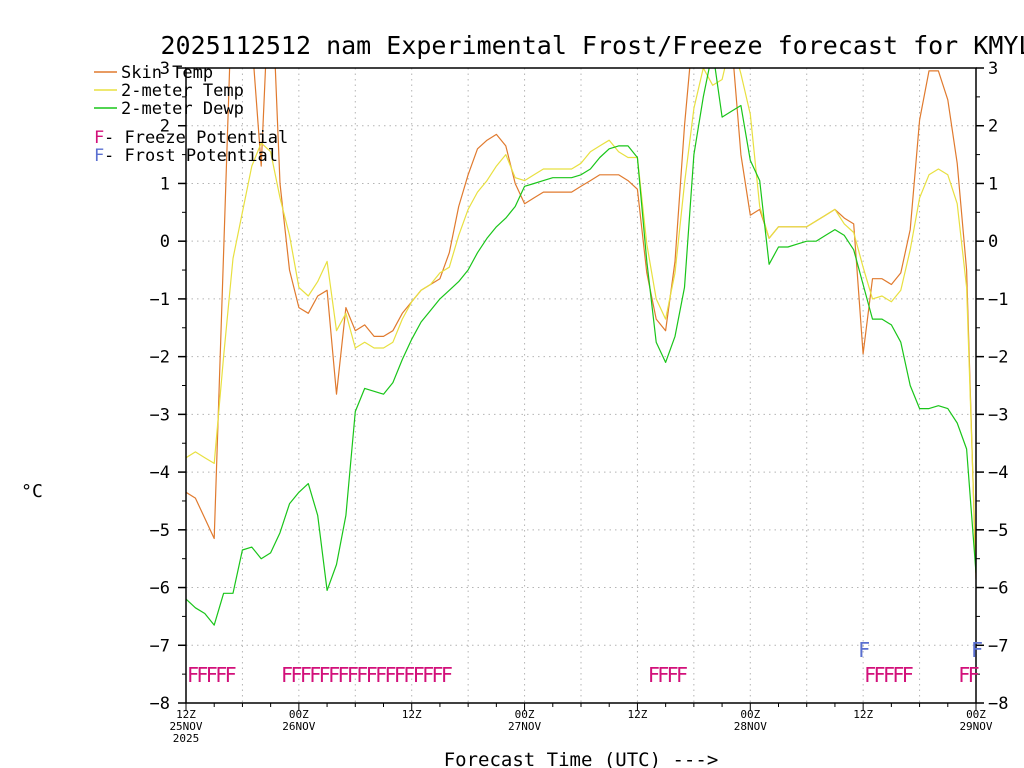  I want to click on y-axis-left: −8 −7 −6 −5 −4 −3 −2 −1 0 1 2 3, so click(168, 386).